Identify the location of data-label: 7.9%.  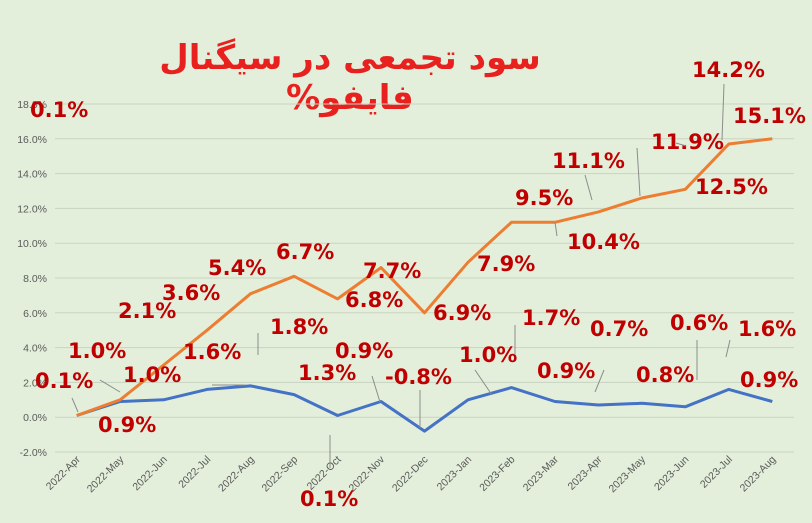
(506, 264).